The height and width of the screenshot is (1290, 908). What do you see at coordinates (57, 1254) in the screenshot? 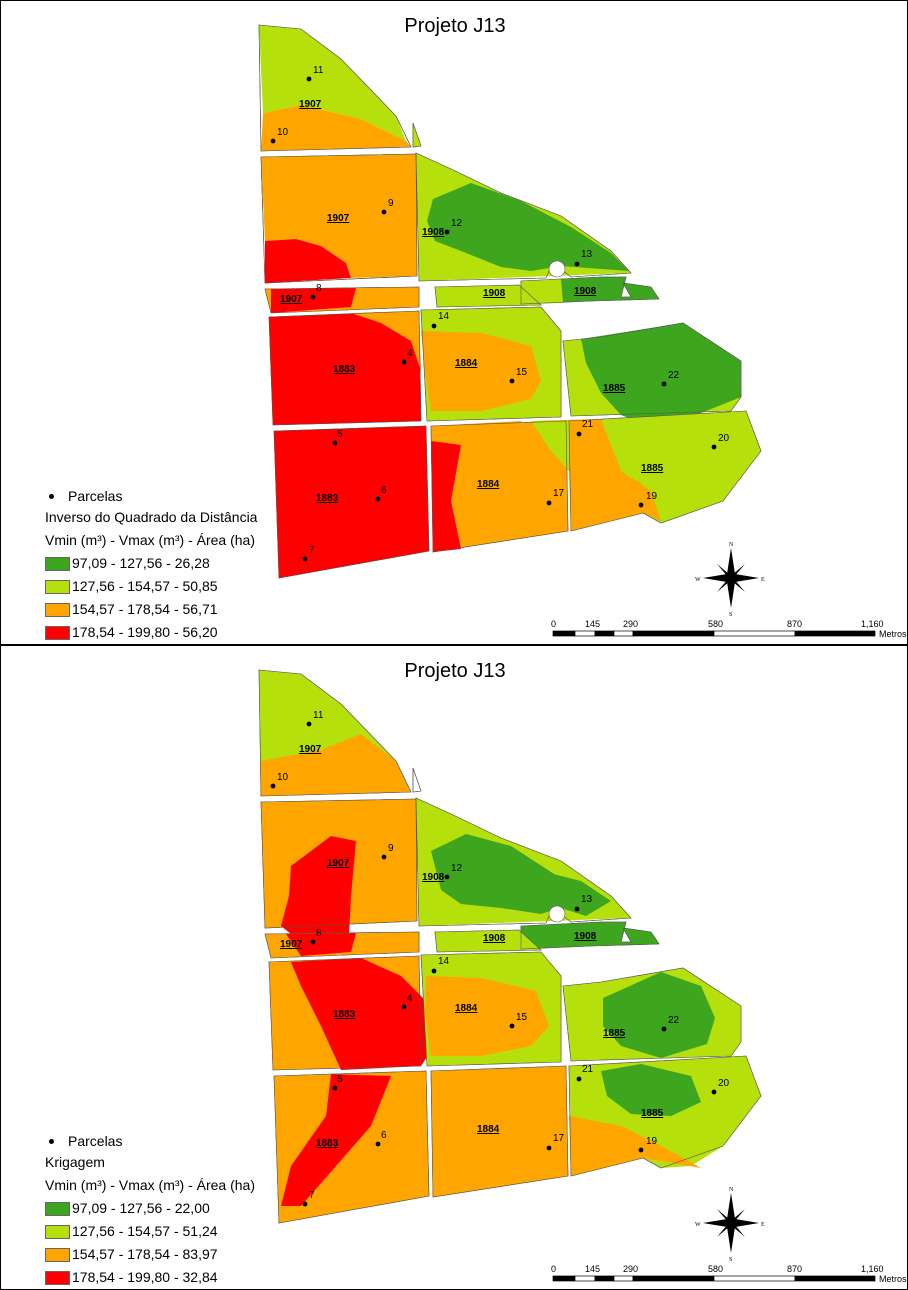
I see `legend-swatch-orange` at bounding box center [57, 1254].